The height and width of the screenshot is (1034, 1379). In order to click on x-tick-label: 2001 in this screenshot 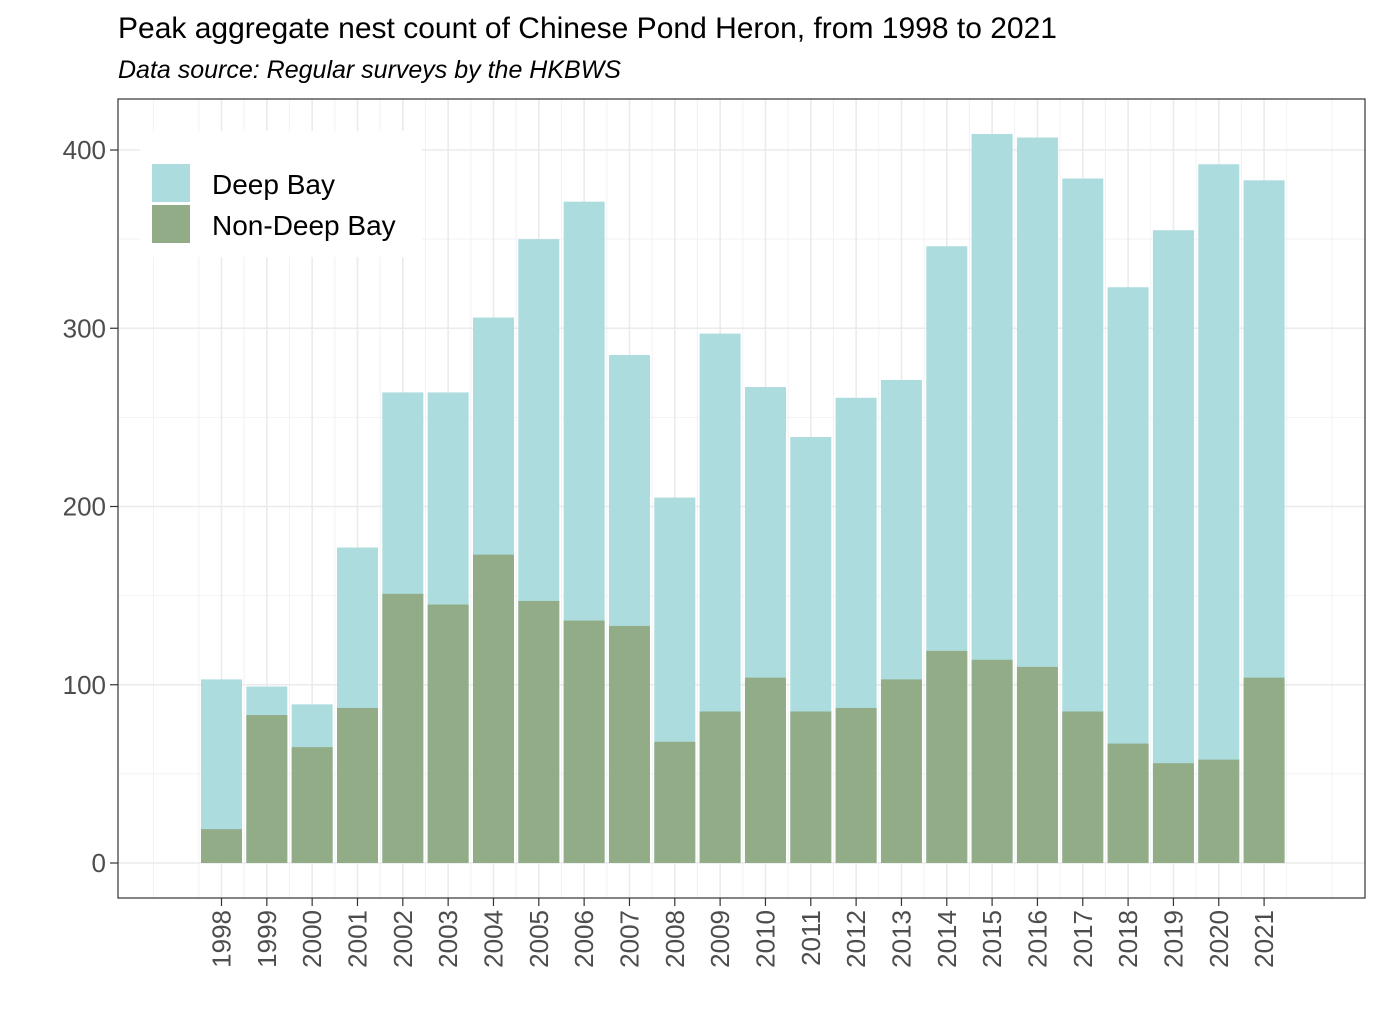, I will do `click(357, 939)`.